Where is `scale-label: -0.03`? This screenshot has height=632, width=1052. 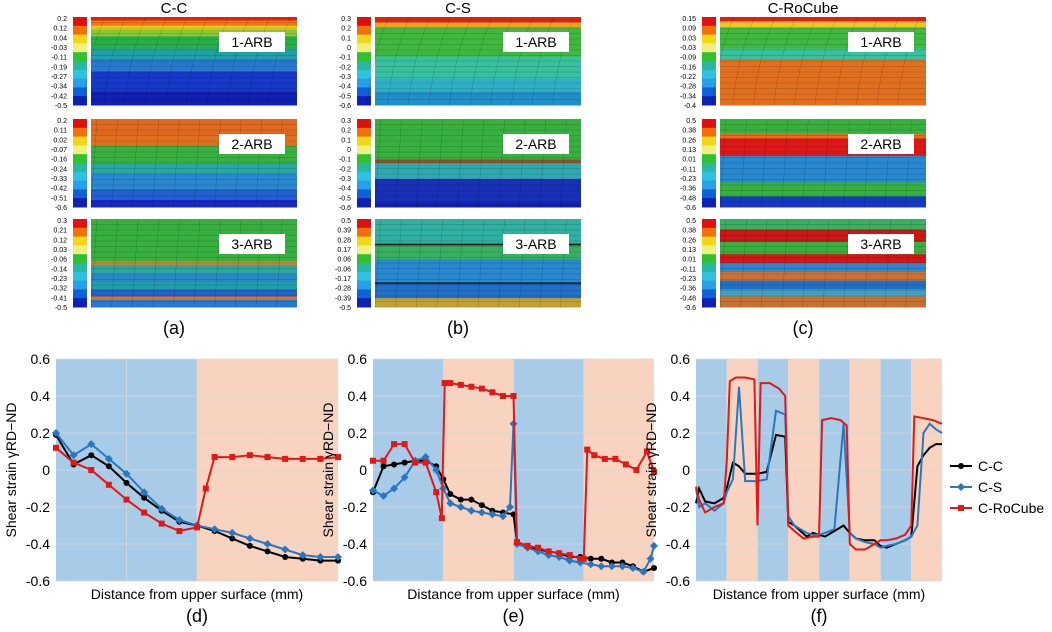
scale-label: -0.03 is located at coordinates (59, 48).